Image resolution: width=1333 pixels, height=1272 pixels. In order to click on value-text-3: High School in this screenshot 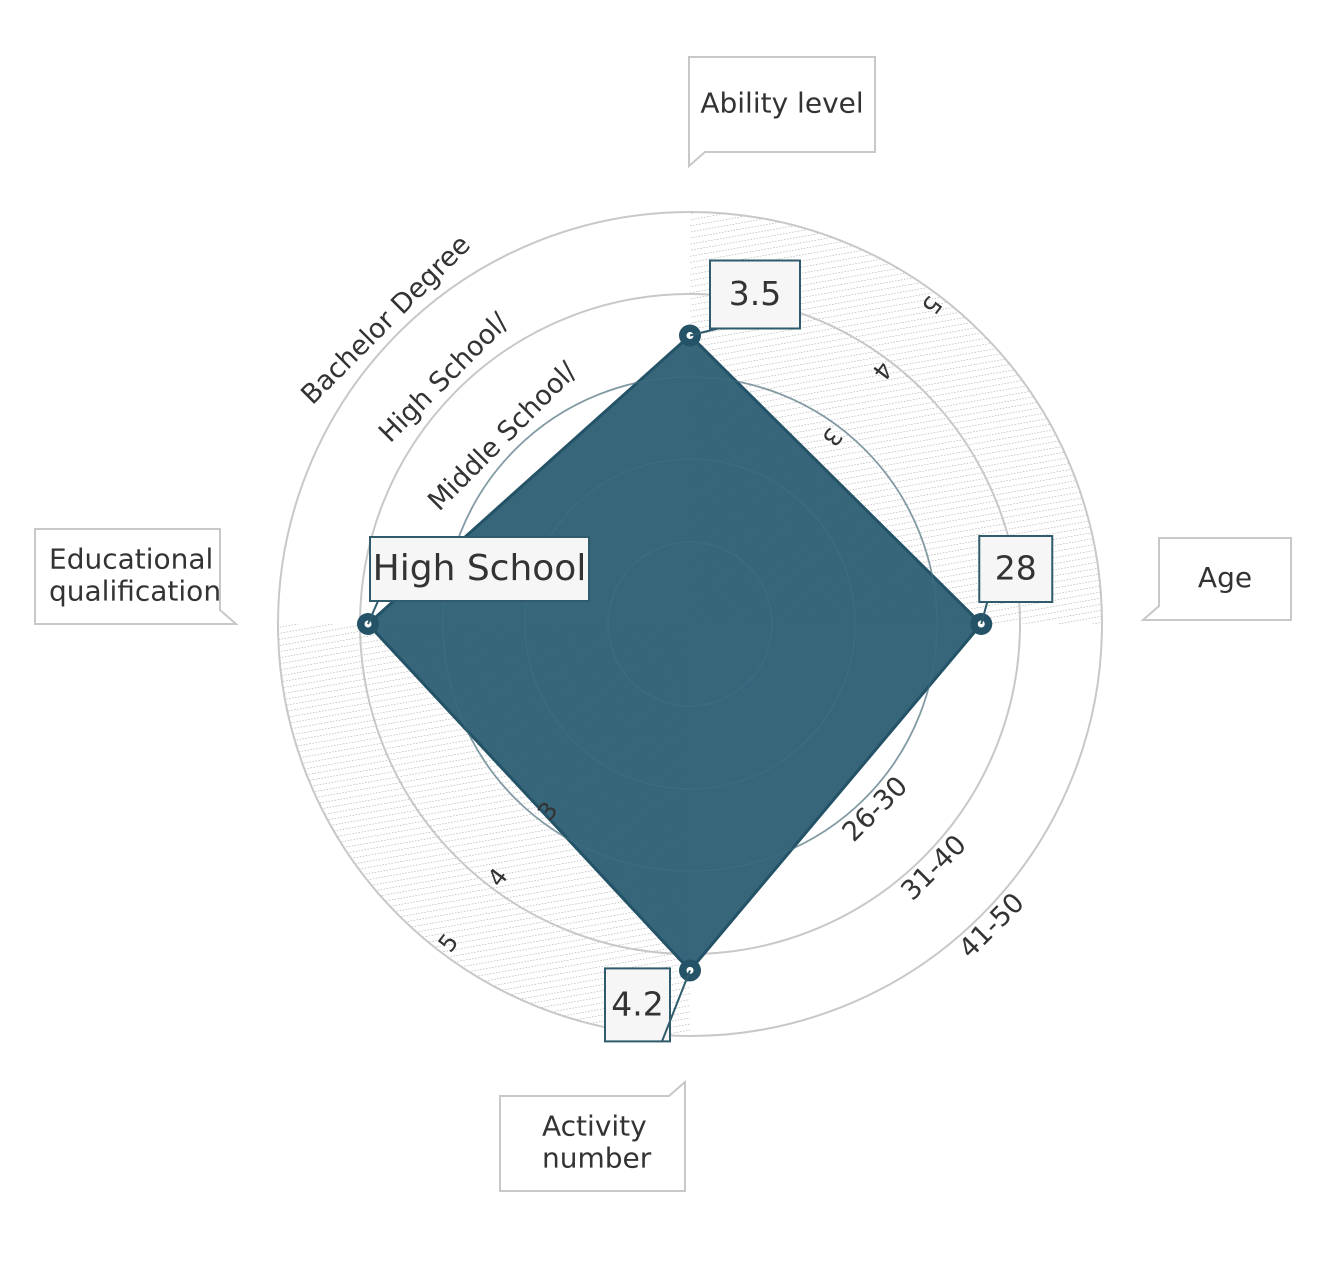, I will do `click(480, 568)`.